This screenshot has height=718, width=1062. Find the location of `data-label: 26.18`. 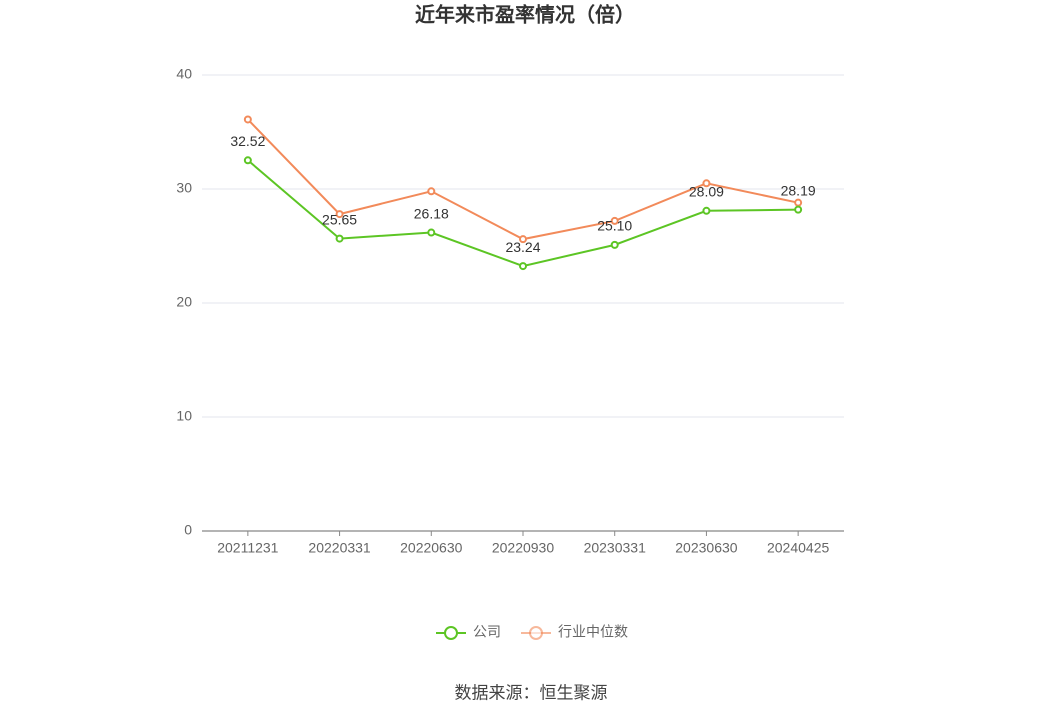

data-label: 26.18 is located at coordinates (431, 213).